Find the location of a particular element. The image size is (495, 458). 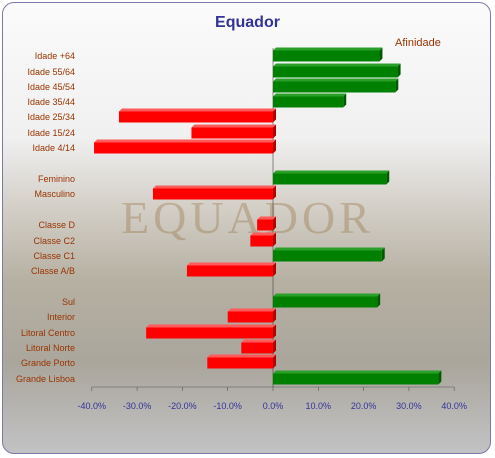

x-tick-label: 30.0% is located at coordinates (409, 406).